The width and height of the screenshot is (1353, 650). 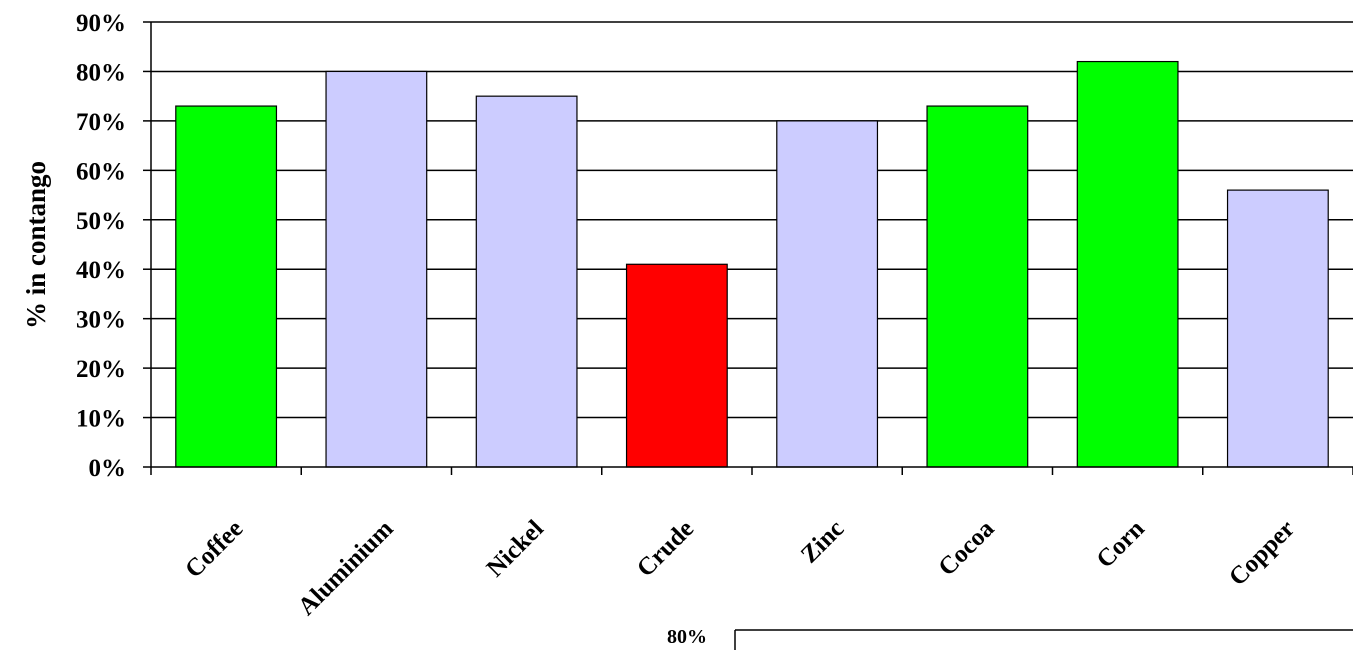 What do you see at coordinates (101, 320) in the screenshot?
I see `y-tick-label: 30%` at bounding box center [101, 320].